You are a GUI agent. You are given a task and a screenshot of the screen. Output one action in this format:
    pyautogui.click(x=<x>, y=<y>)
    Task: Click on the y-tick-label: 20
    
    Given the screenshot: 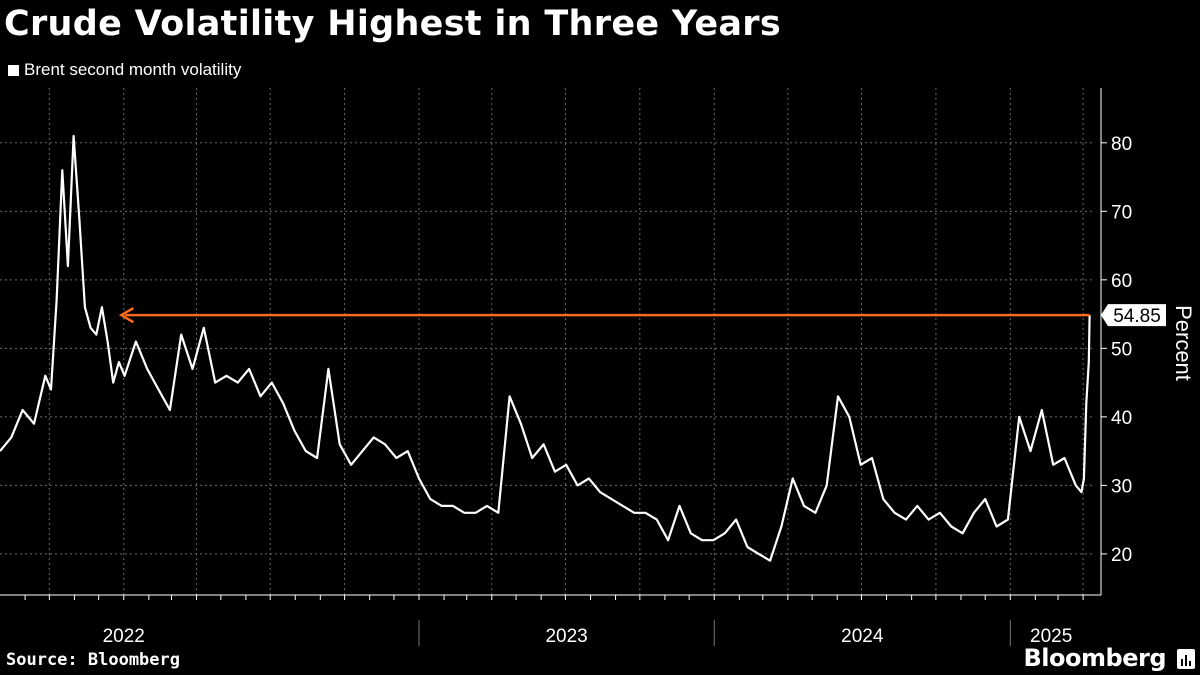 What is the action you would take?
    pyautogui.click(x=1121, y=555)
    